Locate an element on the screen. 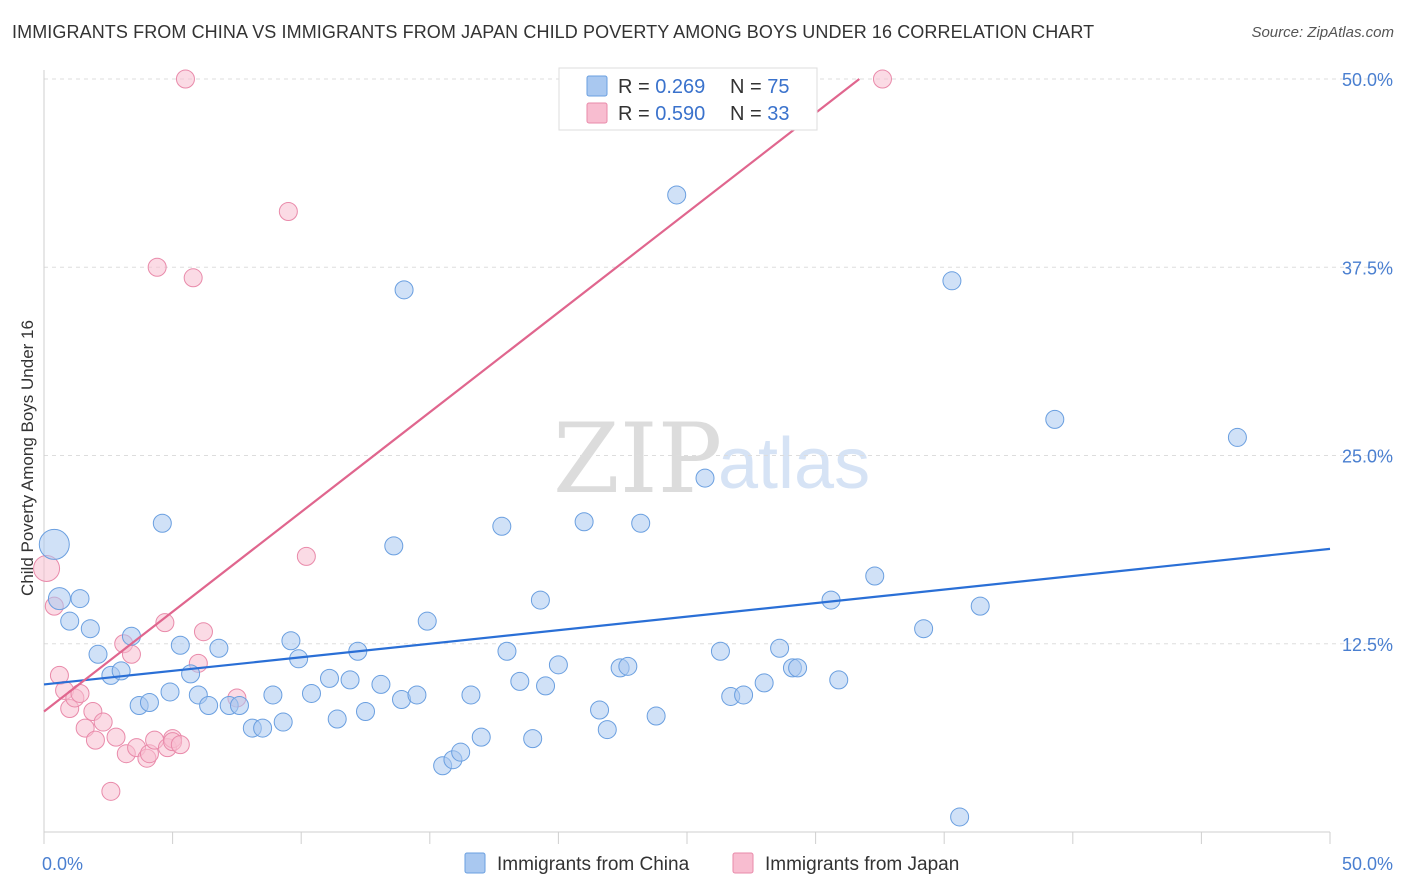 This screenshot has width=1406, height=892. watermark-zip: ZIP is located at coordinates (637, 459).